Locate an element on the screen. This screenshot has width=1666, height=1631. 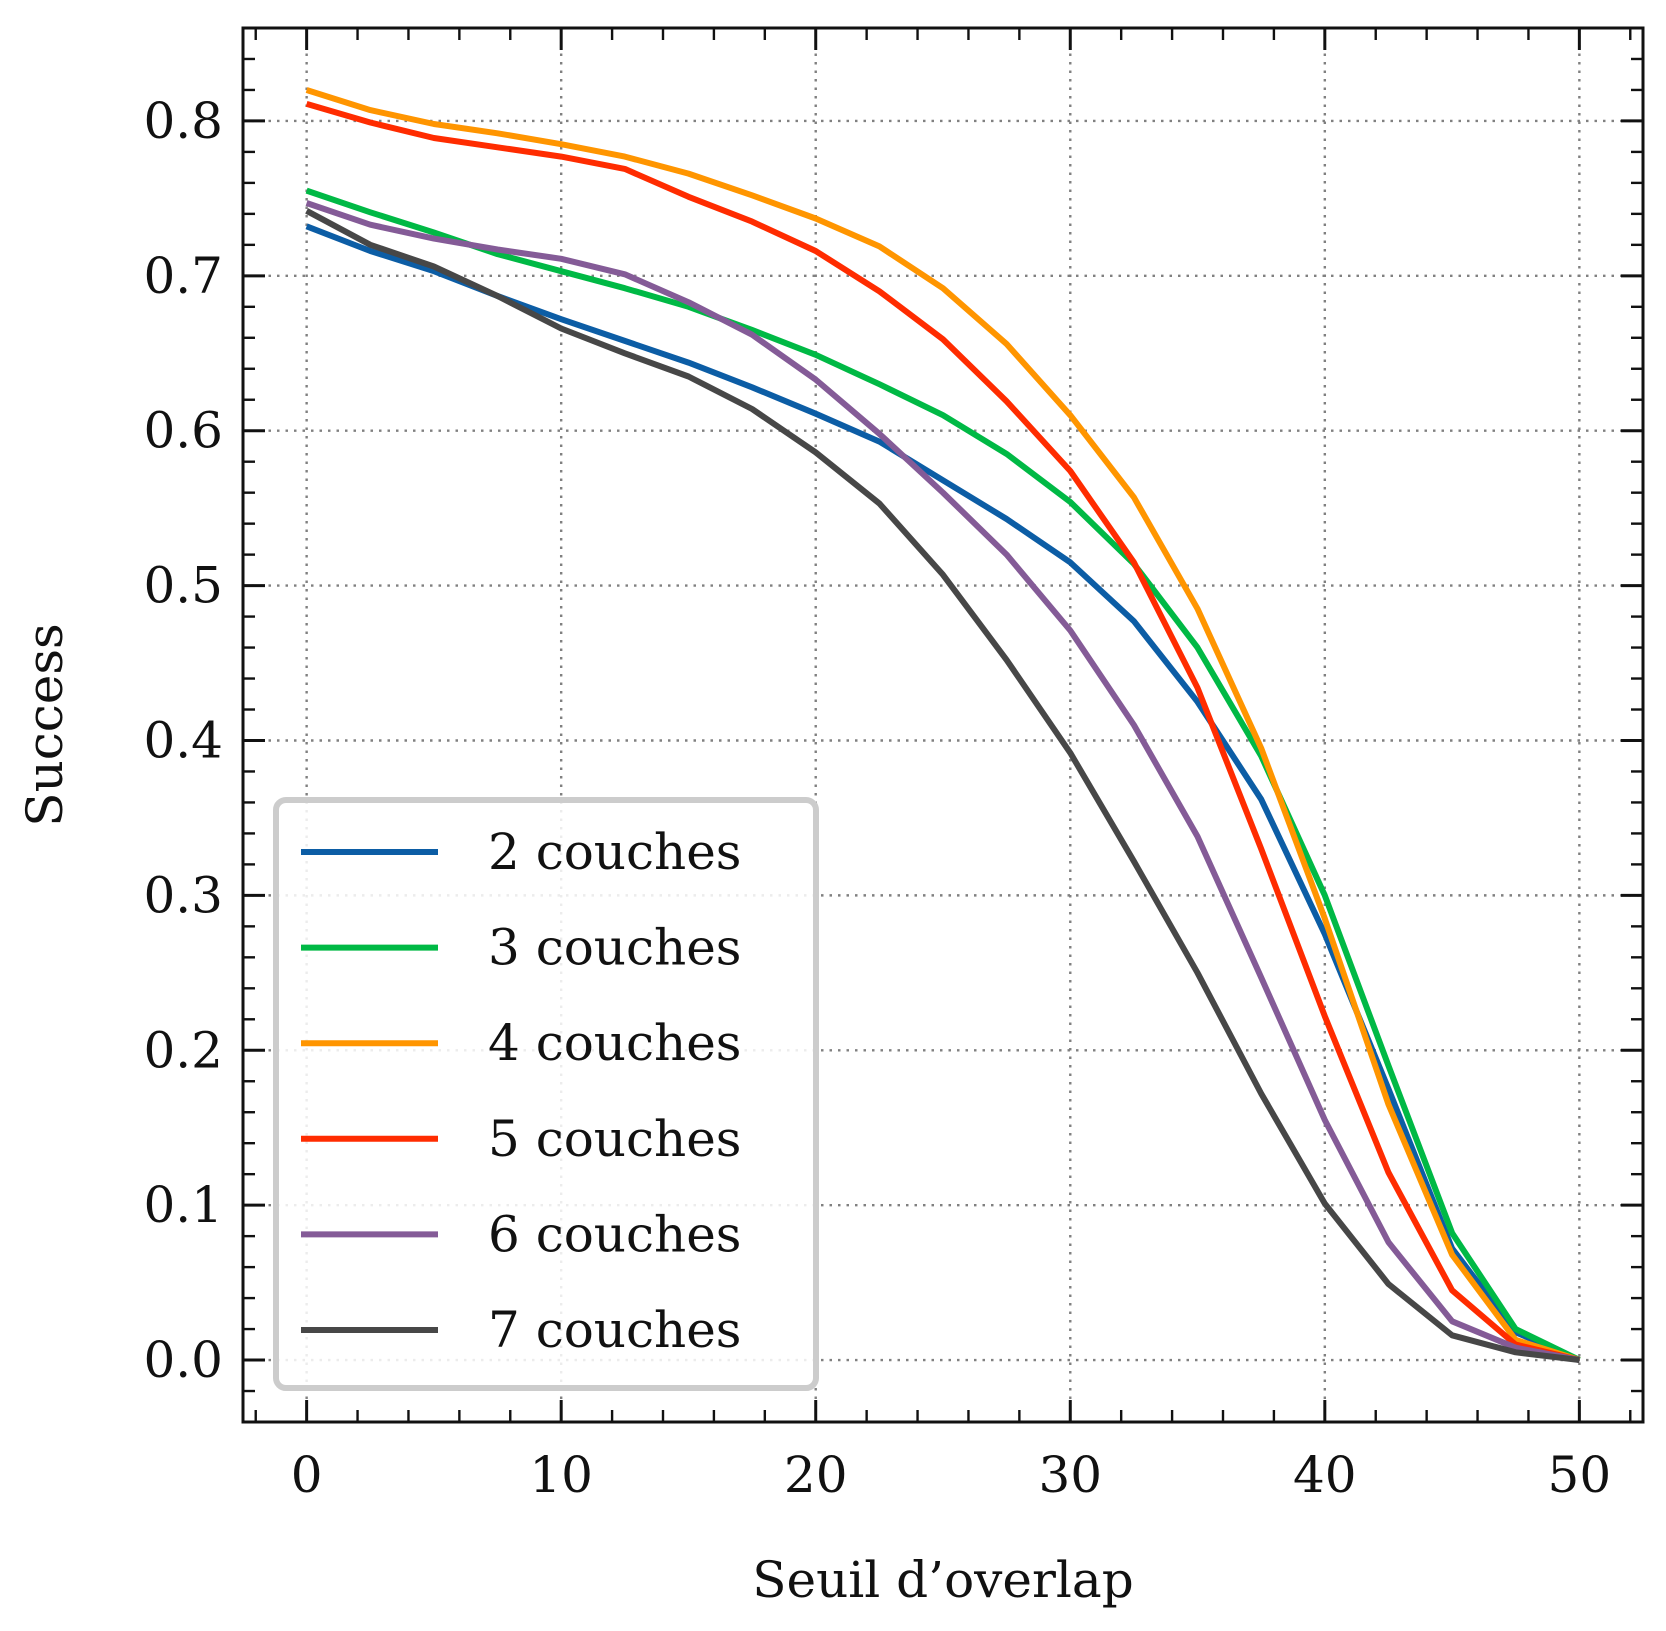
x-tick-label: 20 is located at coordinates (816, 1475).